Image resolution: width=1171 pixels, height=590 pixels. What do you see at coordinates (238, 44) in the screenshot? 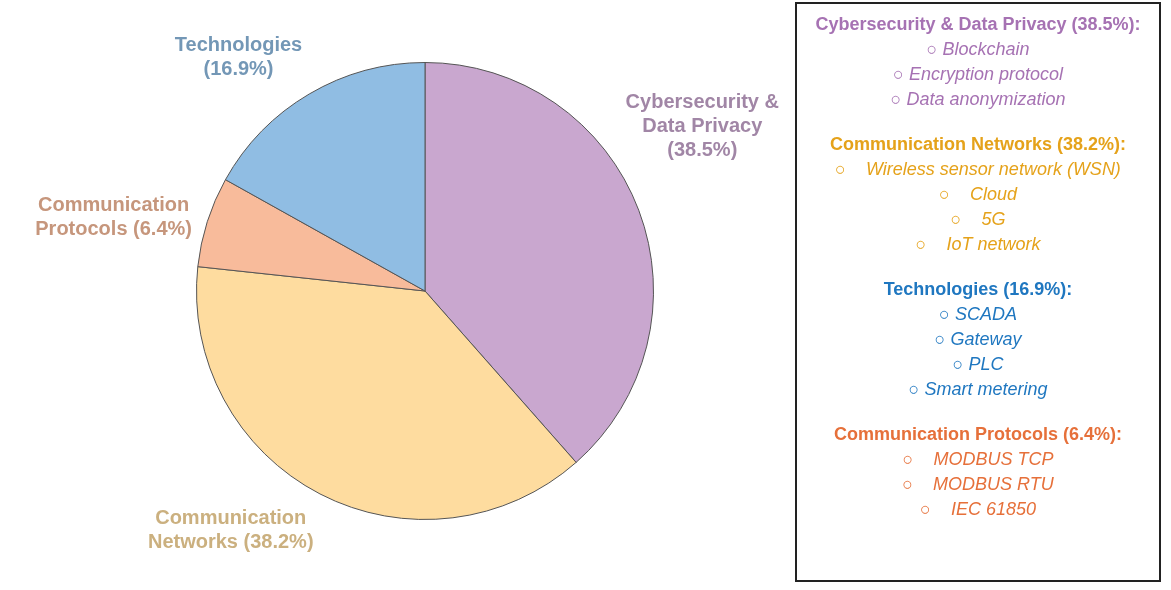
I see `slice-label: Technologies` at bounding box center [238, 44].